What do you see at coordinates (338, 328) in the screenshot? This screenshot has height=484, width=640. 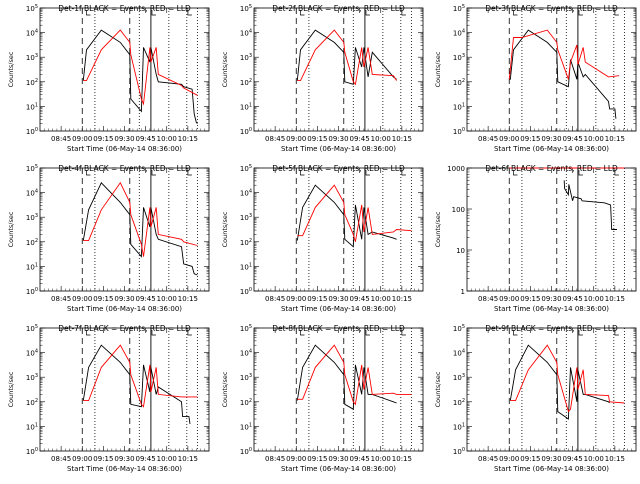 I see `panel-title: Det-8f BLACK = Events, RED = LLD` at bounding box center [338, 328].